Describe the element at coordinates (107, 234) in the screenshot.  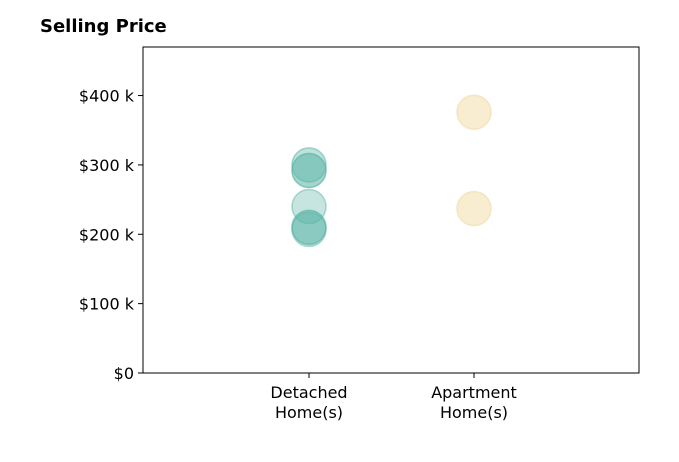
I see `y-tick-label: $200 k` at that location.